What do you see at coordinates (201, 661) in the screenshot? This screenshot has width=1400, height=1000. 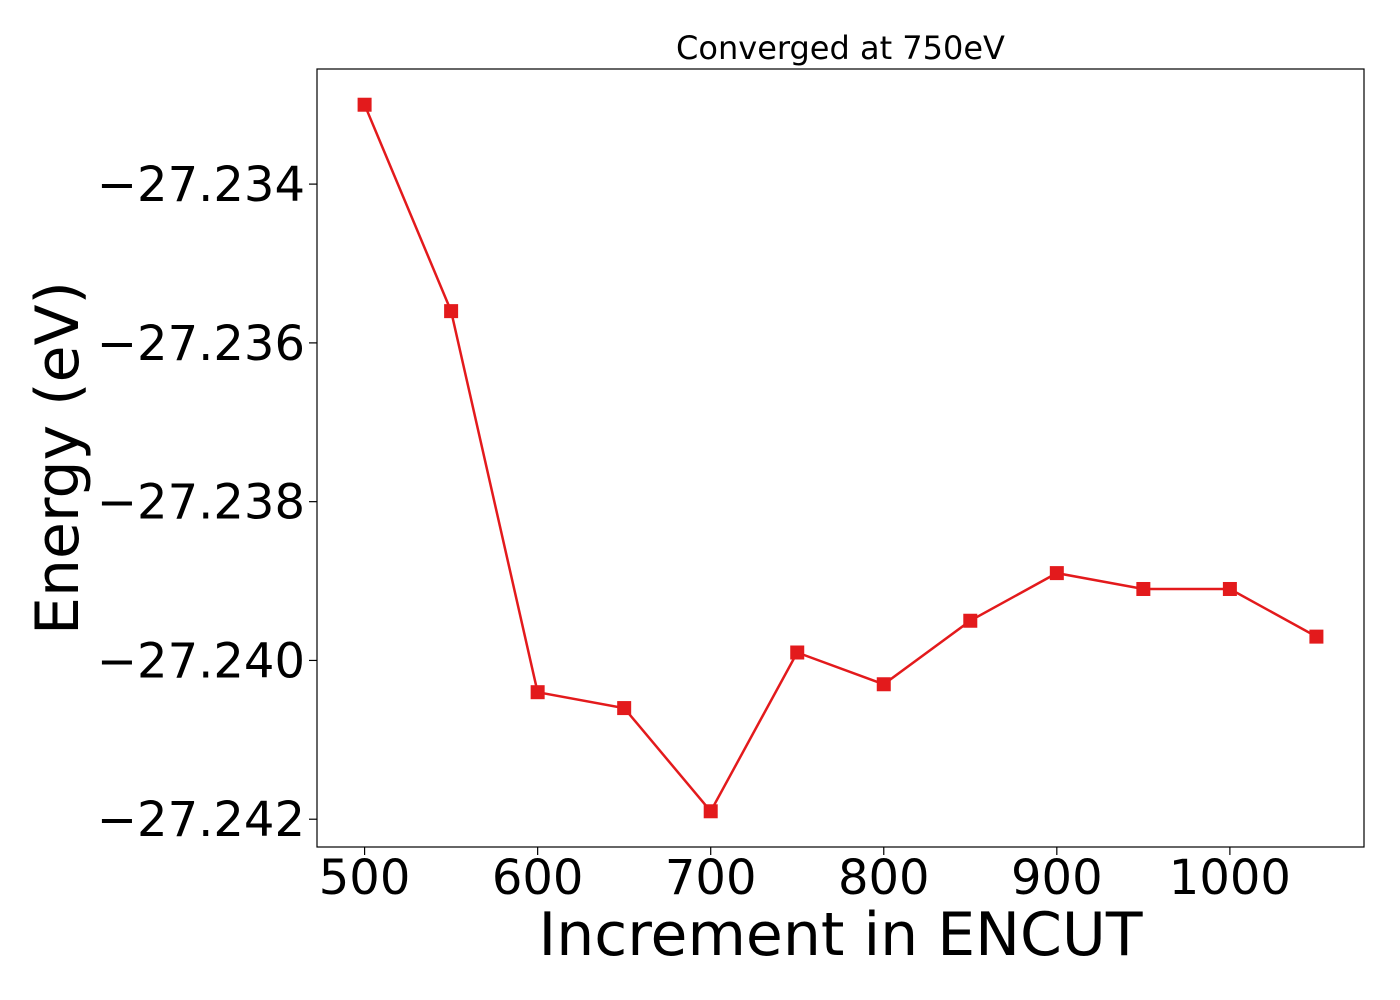 I see `y-tick-label: −27.240` at bounding box center [201, 661].